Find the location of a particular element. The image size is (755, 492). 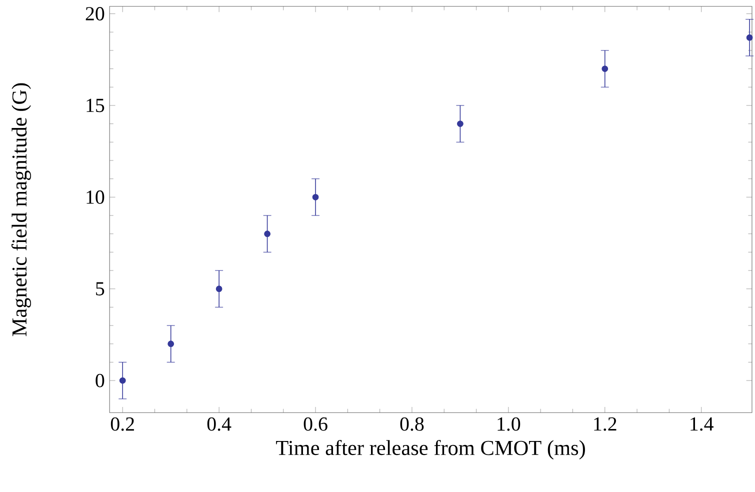

y-tick-label: 15 is located at coordinates (95, 105).